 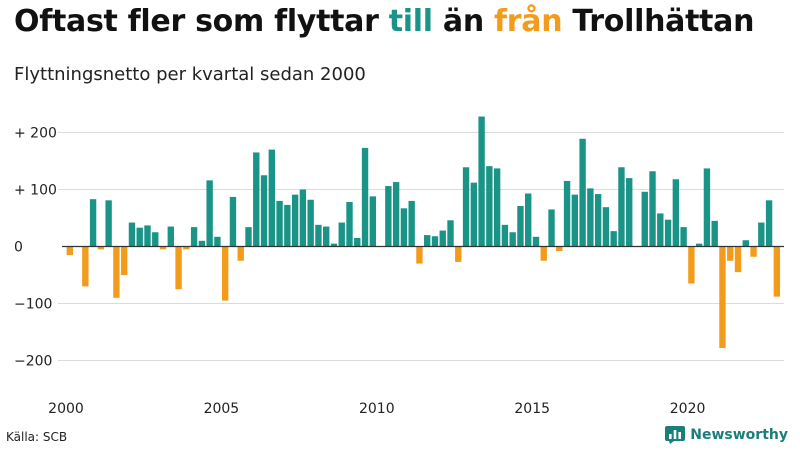 What do you see at coordinates (33, 362) in the screenshot?
I see `y-tick-label: −200` at bounding box center [33, 362].